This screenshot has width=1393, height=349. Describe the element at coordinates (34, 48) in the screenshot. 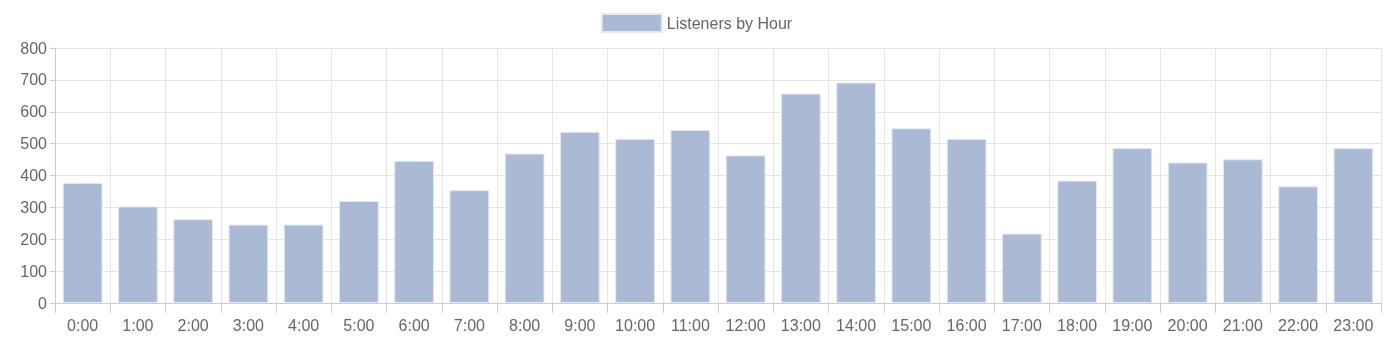

I see `y-tick-label: 800` at that location.